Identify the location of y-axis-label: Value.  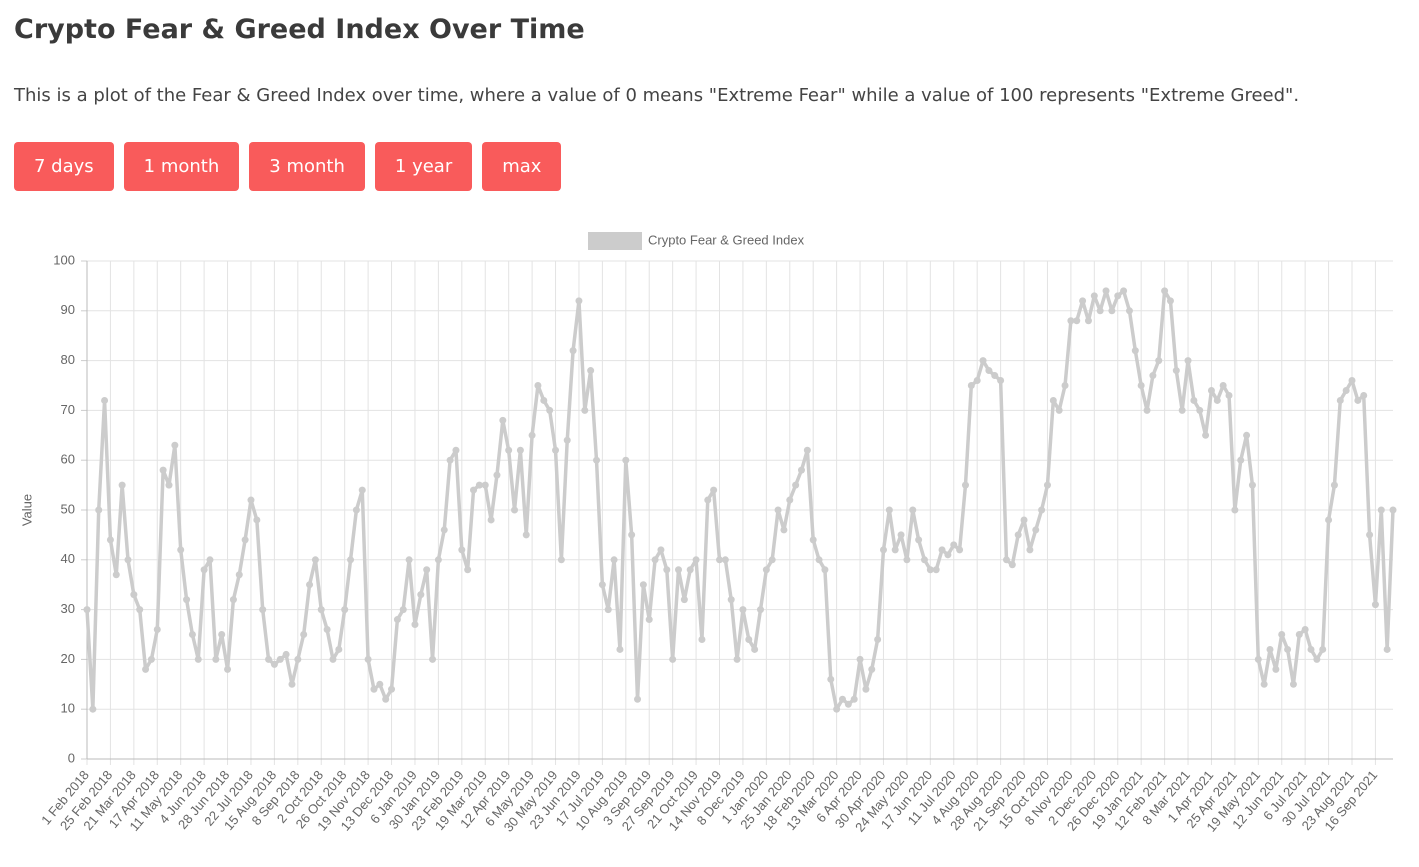
(26, 510).